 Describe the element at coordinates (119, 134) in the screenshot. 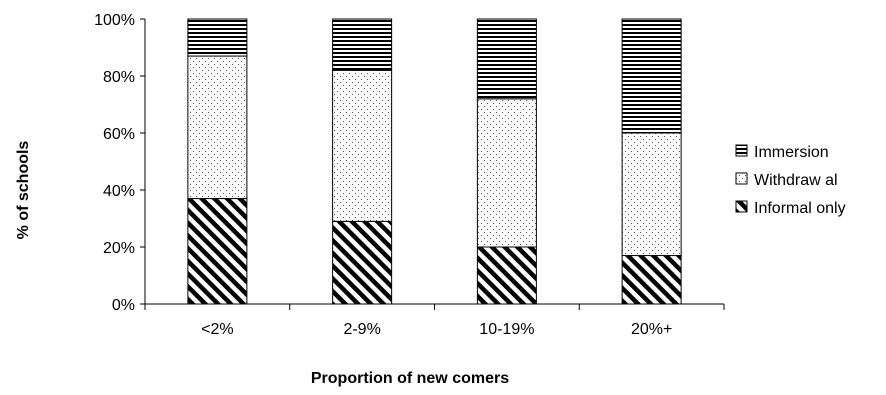

I see `y-tick-label: 60%` at that location.